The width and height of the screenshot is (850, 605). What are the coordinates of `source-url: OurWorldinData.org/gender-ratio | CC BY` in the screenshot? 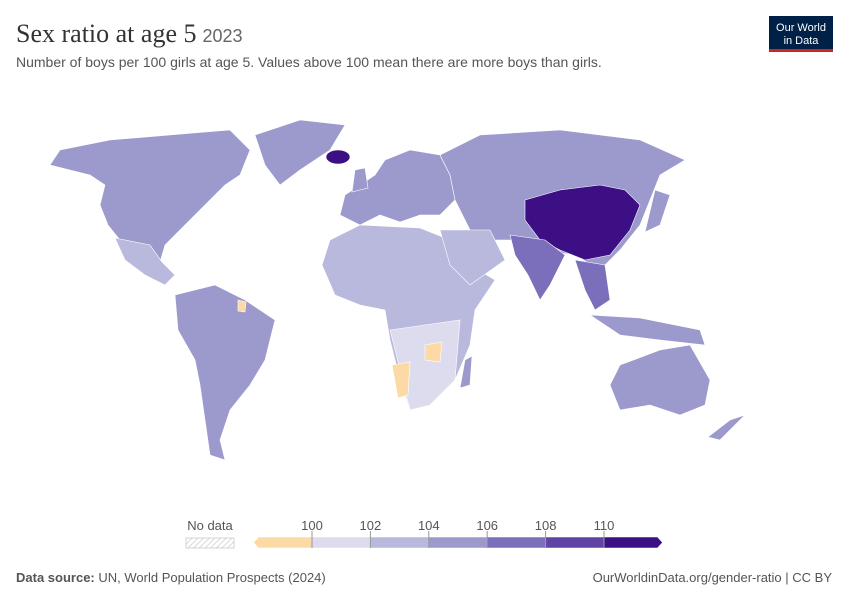 It's located at (713, 577).